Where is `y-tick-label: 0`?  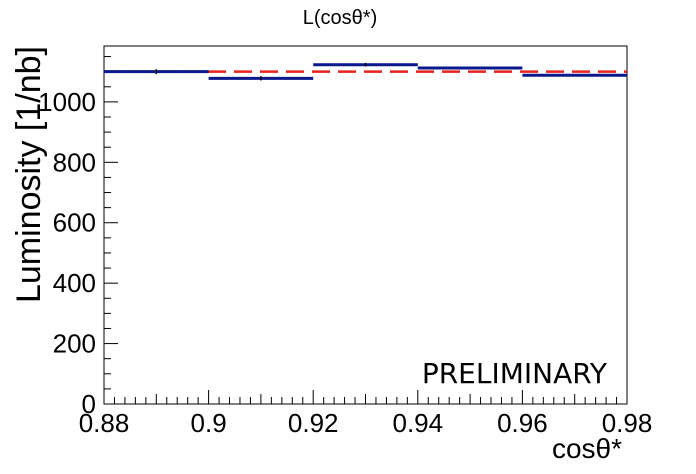
y-tick-label: 0 is located at coordinates (89, 404).